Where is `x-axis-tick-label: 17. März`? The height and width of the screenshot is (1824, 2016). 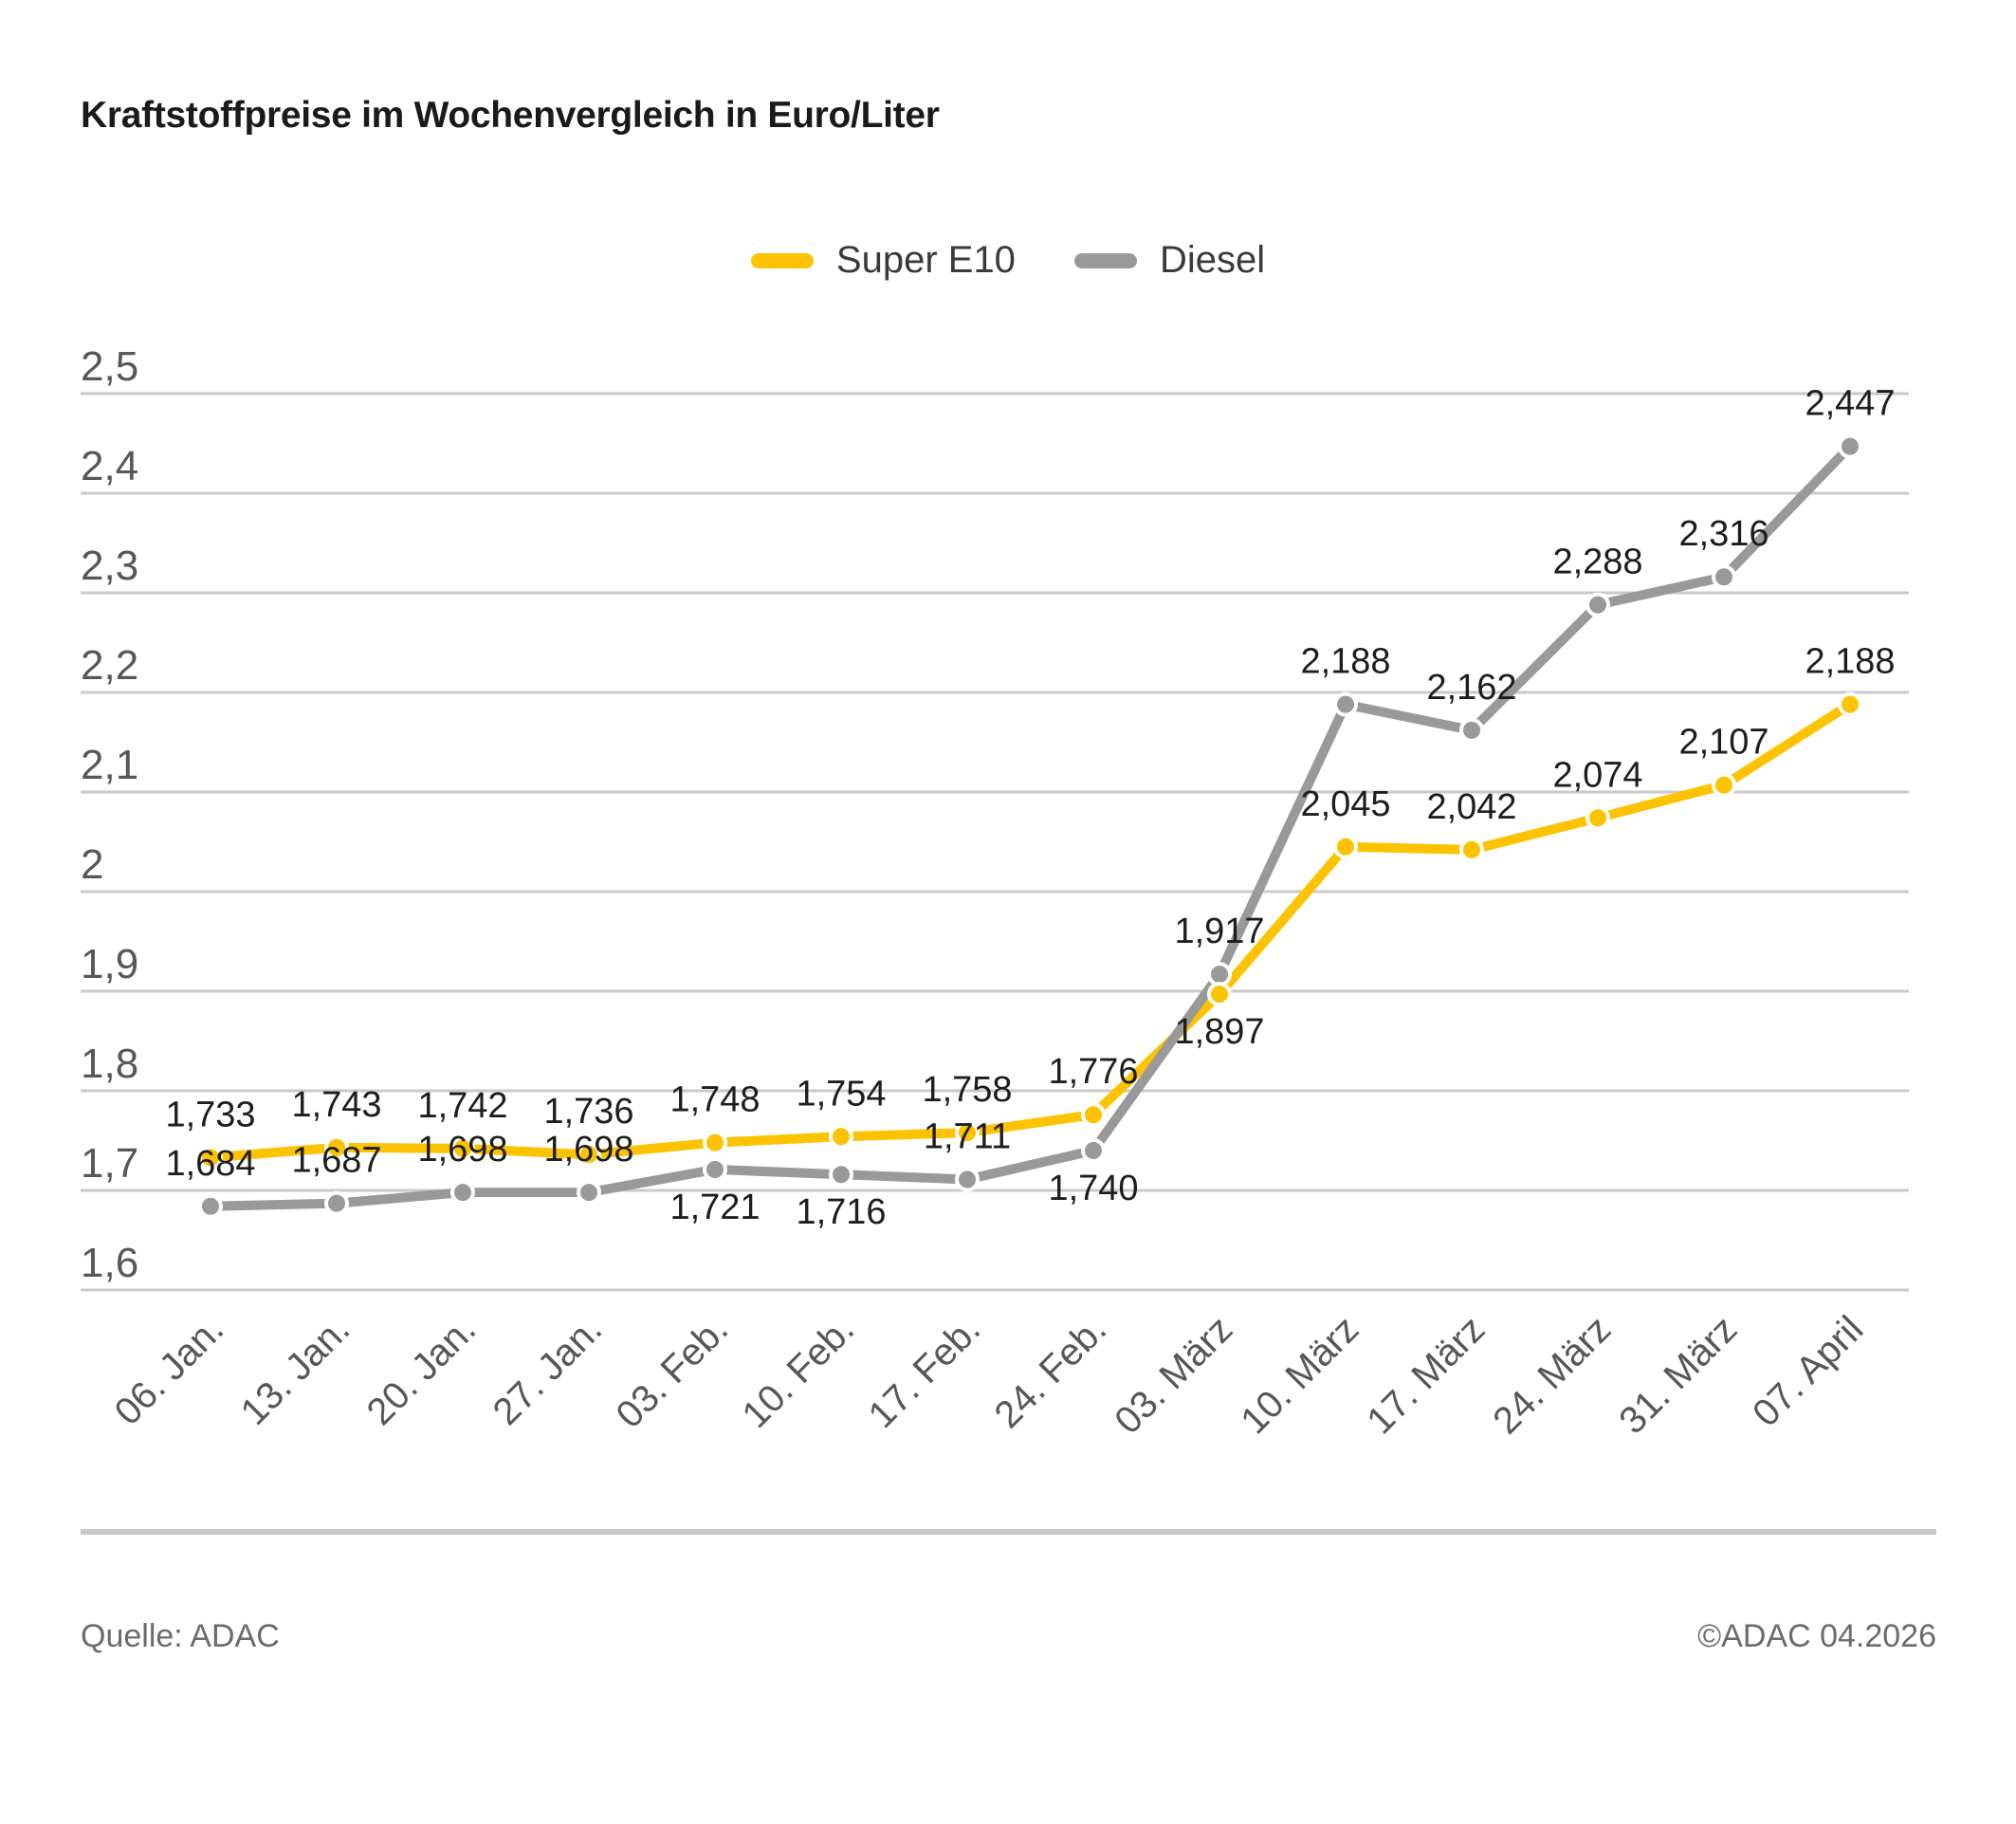
x-axis-tick-label: 17. März is located at coordinates (1426, 1375).